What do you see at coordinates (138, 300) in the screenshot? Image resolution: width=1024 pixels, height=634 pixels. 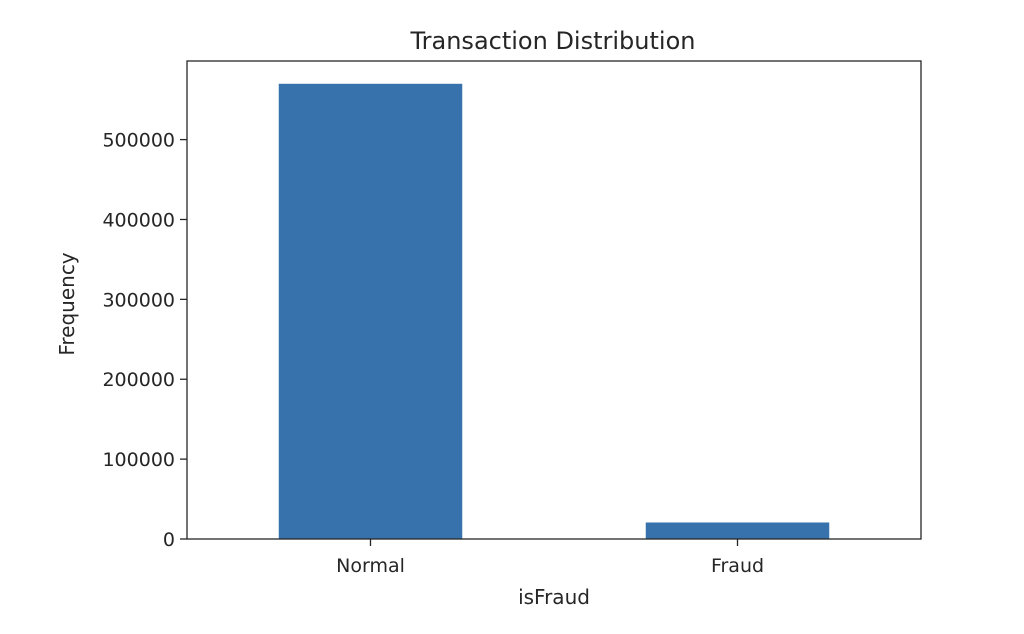 I see `y-tick-label: 300000` at bounding box center [138, 300].